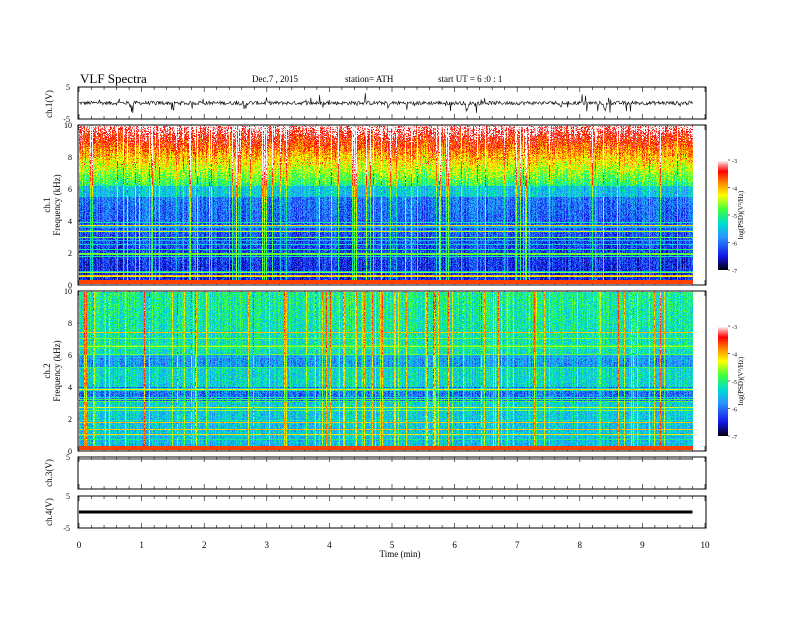  I want to click on ch1-spectrogram-ytick-5: 10, so click(68, 125).